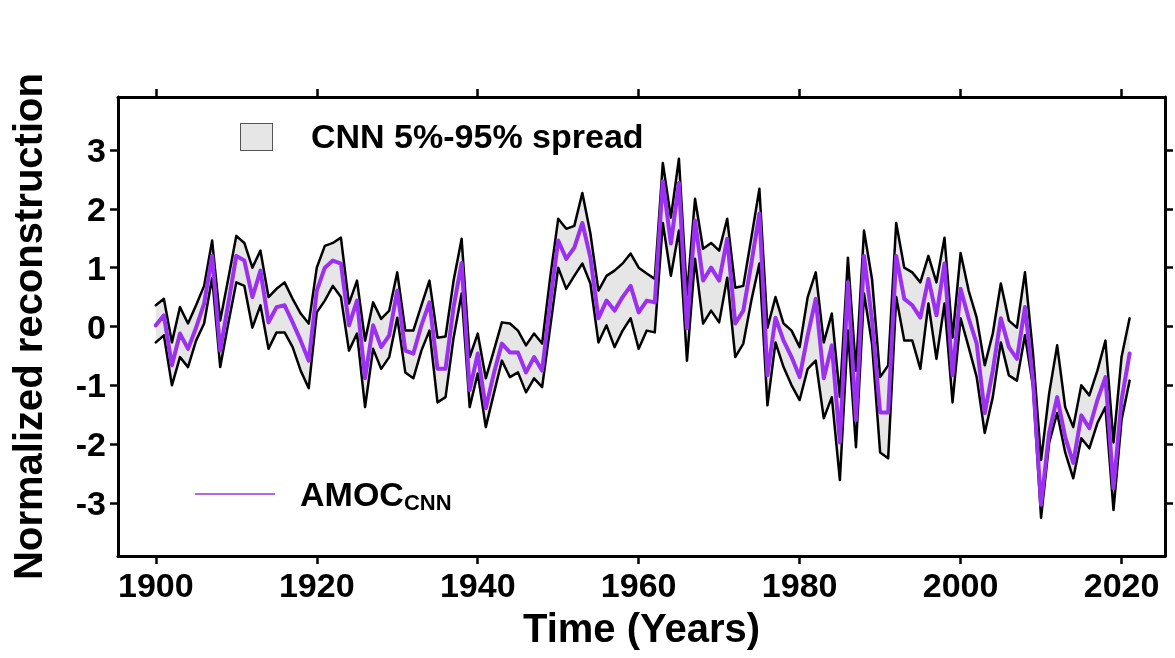 The width and height of the screenshot is (1175, 658). What do you see at coordinates (96, 208) in the screenshot?
I see `y-tick-label: 2` at bounding box center [96, 208].